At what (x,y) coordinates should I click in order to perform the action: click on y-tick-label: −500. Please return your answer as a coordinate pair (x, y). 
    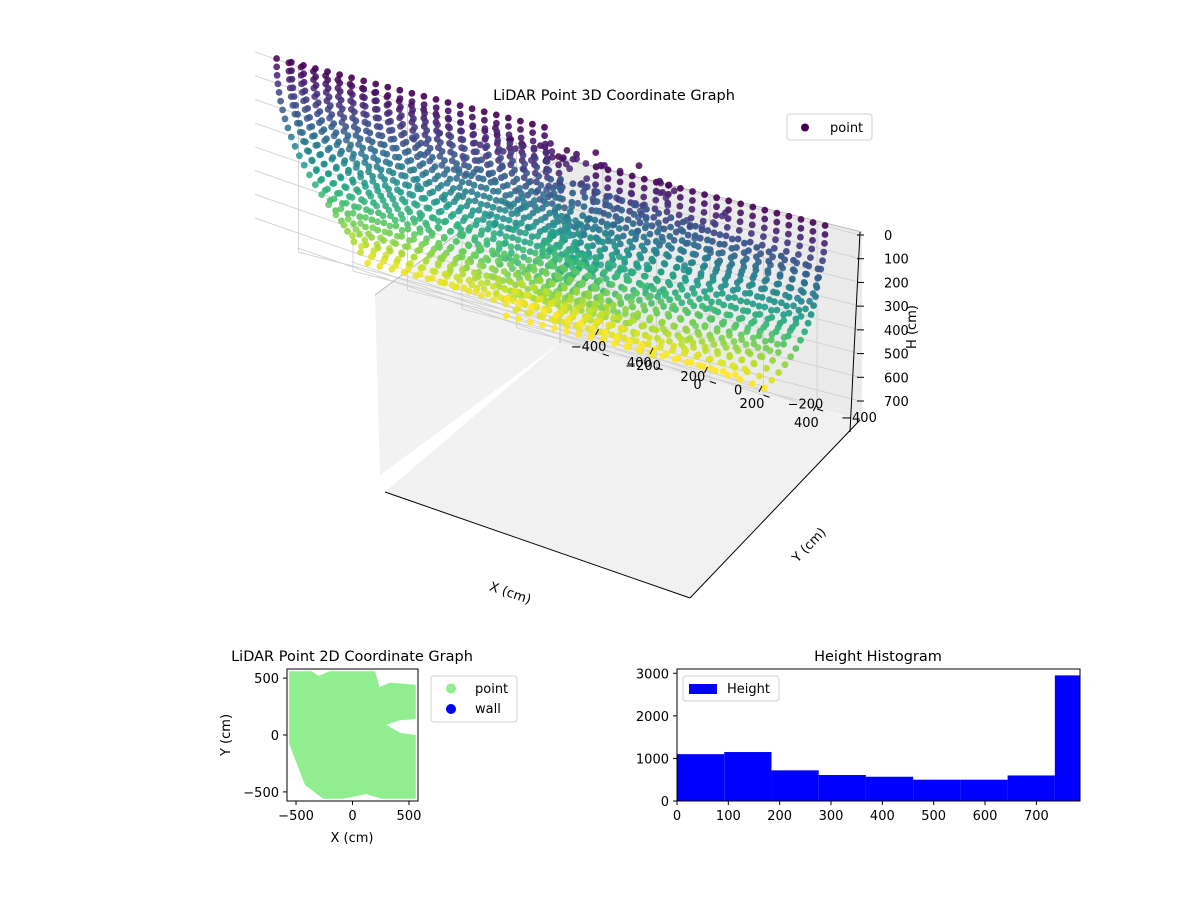
    Looking at the image, I should click on (261, 793).